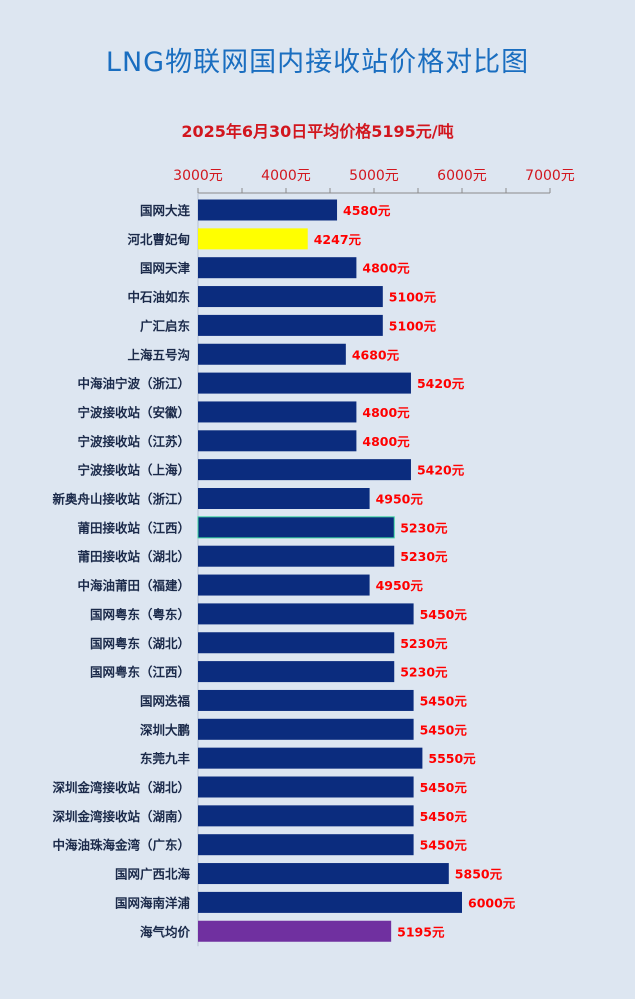  Describe the element at coordinates (158, 354) in the screenshot. I see `category-label: 上海五号沟` at that location.